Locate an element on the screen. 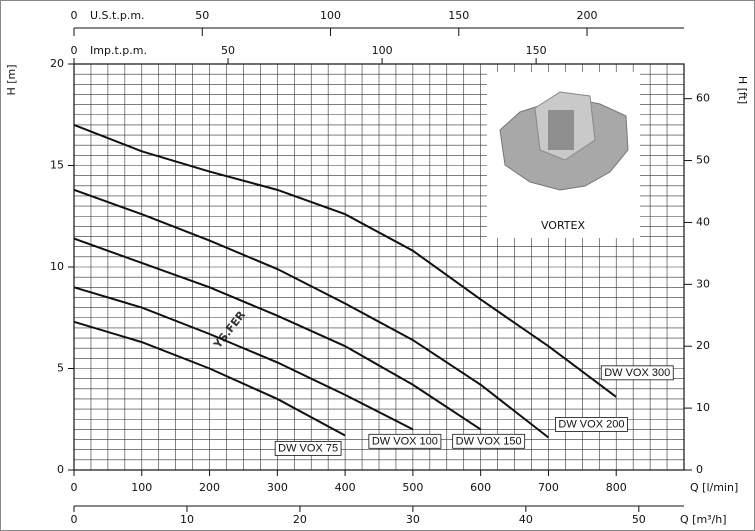  curve-label: DW VOX 100 is located at coordinates (405, 441).